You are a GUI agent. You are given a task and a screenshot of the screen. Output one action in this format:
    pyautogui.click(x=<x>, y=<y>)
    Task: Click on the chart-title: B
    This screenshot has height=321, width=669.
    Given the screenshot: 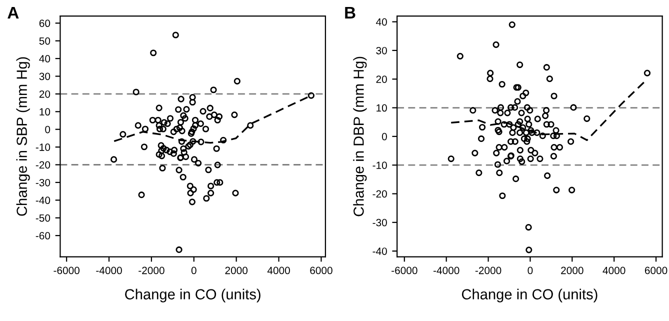 What is the action you would take?
    pyautogui.click(x=350, y=12)
    